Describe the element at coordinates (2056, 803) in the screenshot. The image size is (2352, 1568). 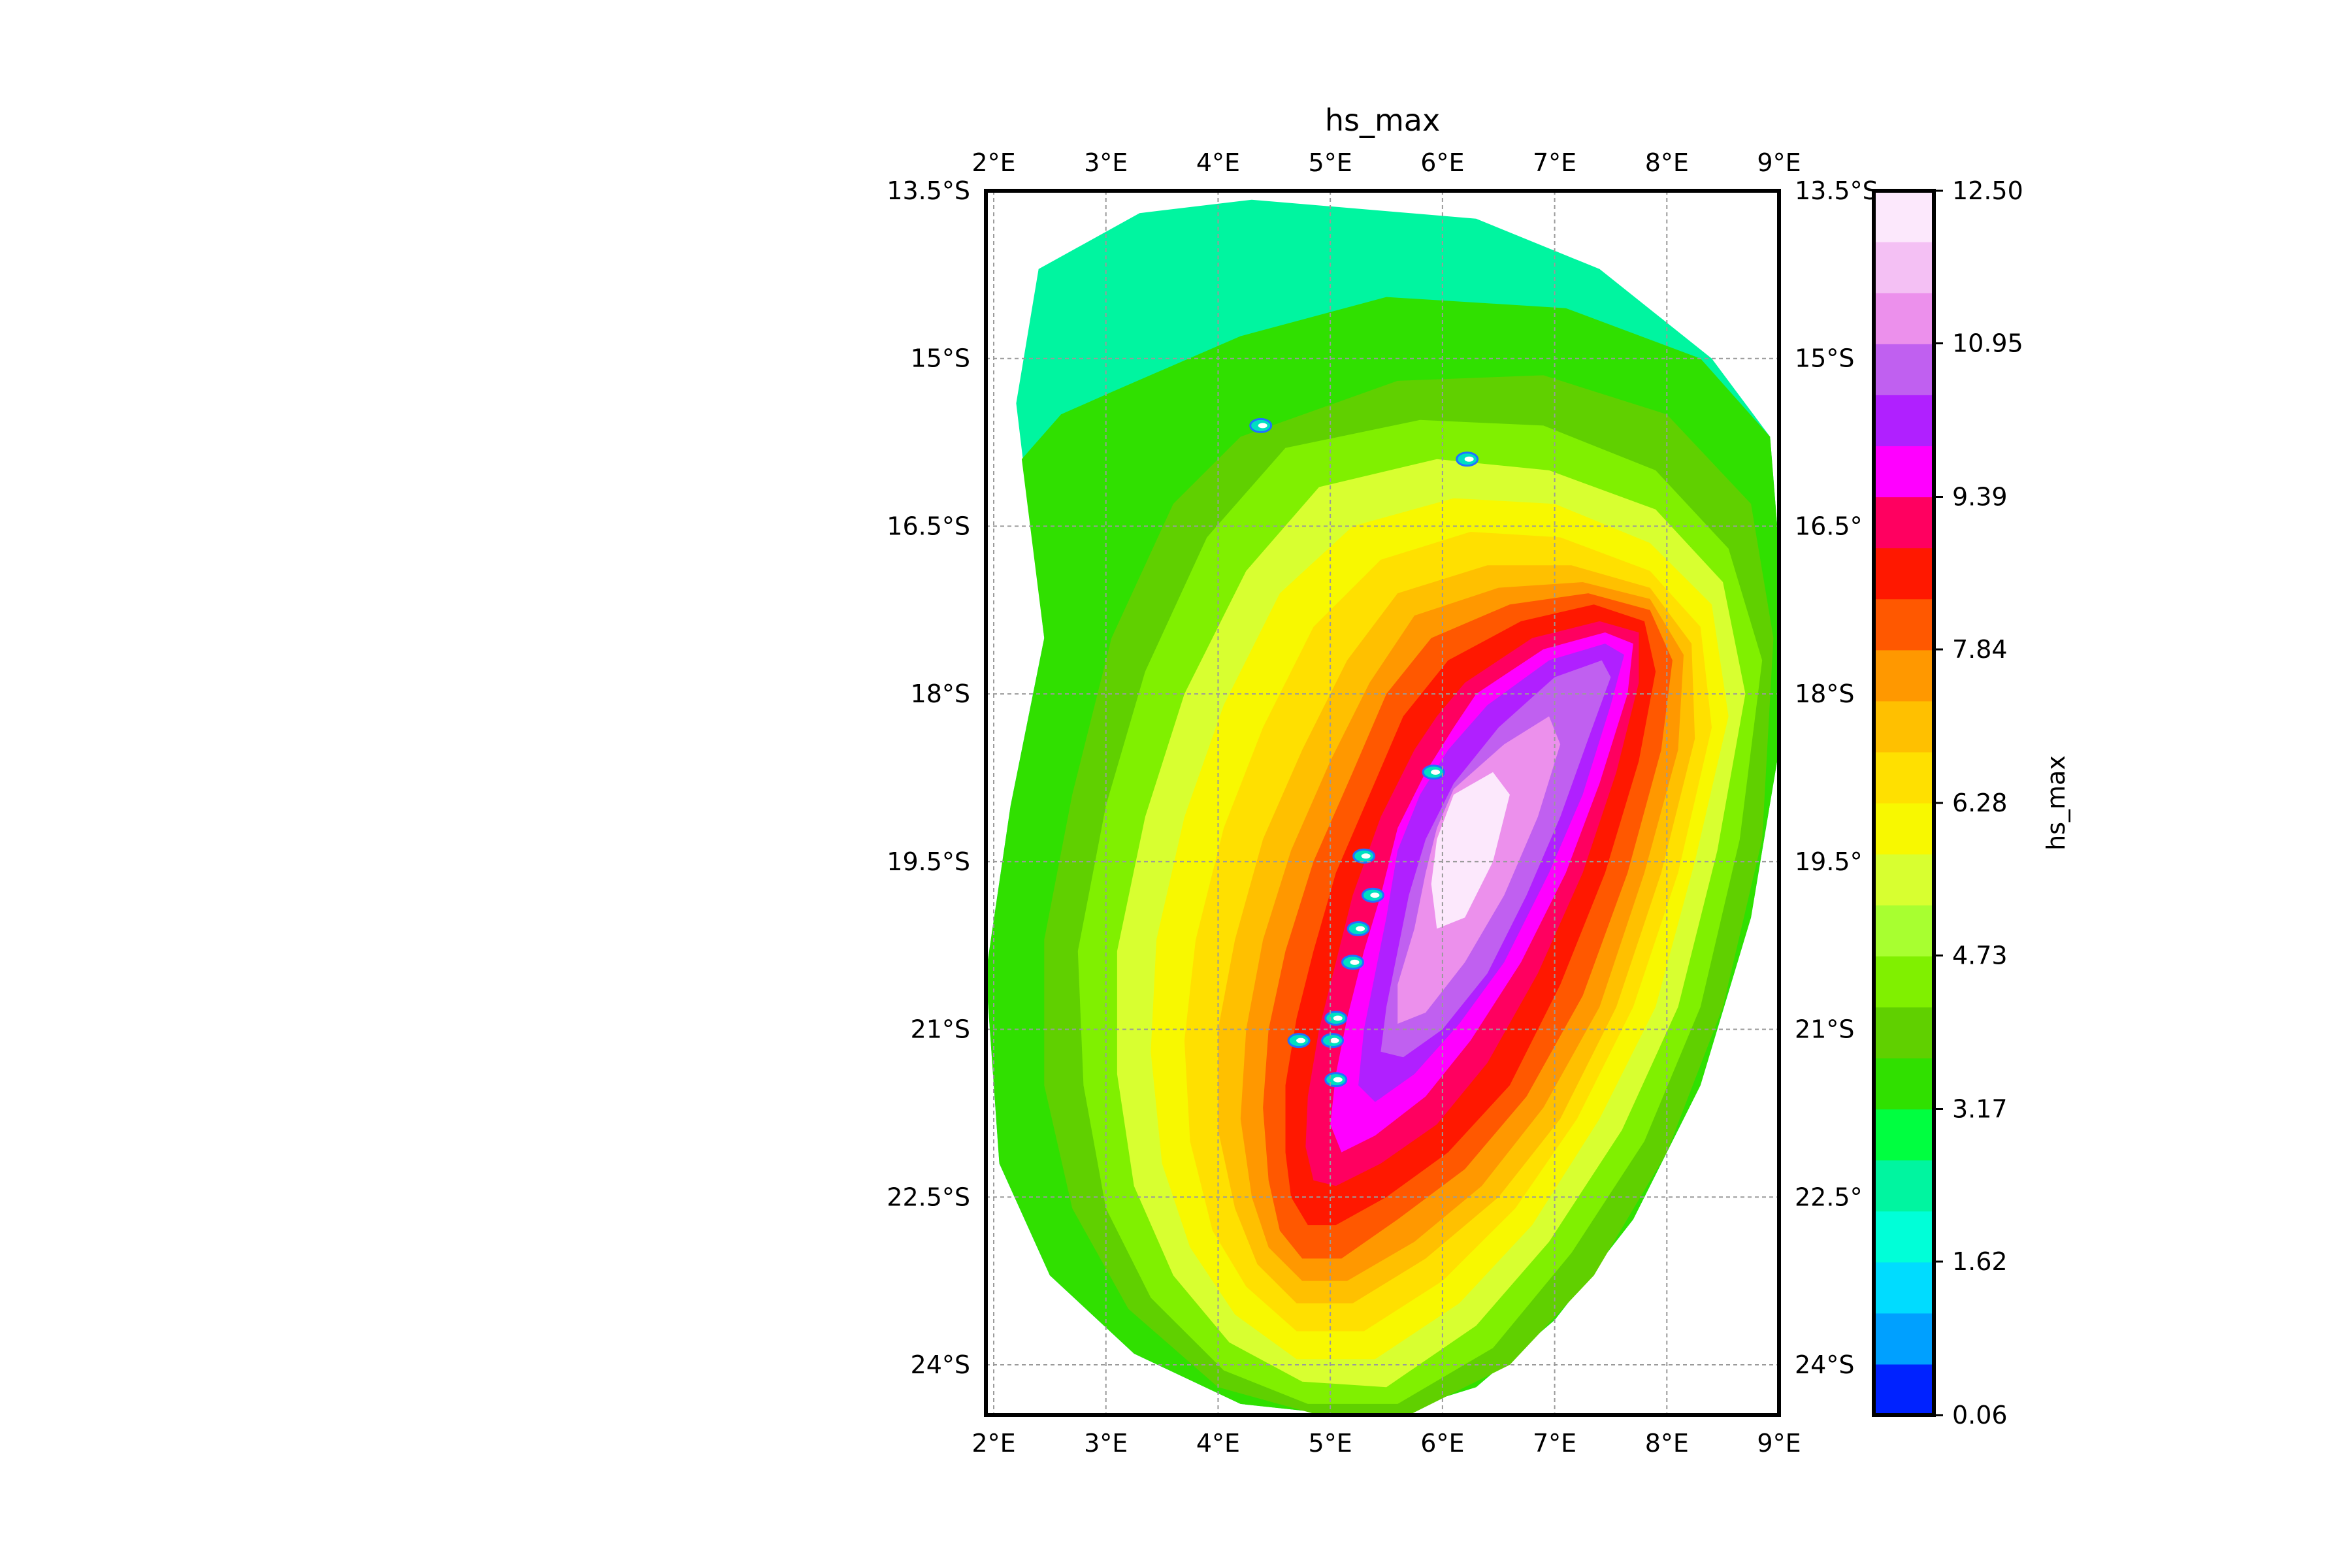
I see `colorbar-label: hs_max` at that location.